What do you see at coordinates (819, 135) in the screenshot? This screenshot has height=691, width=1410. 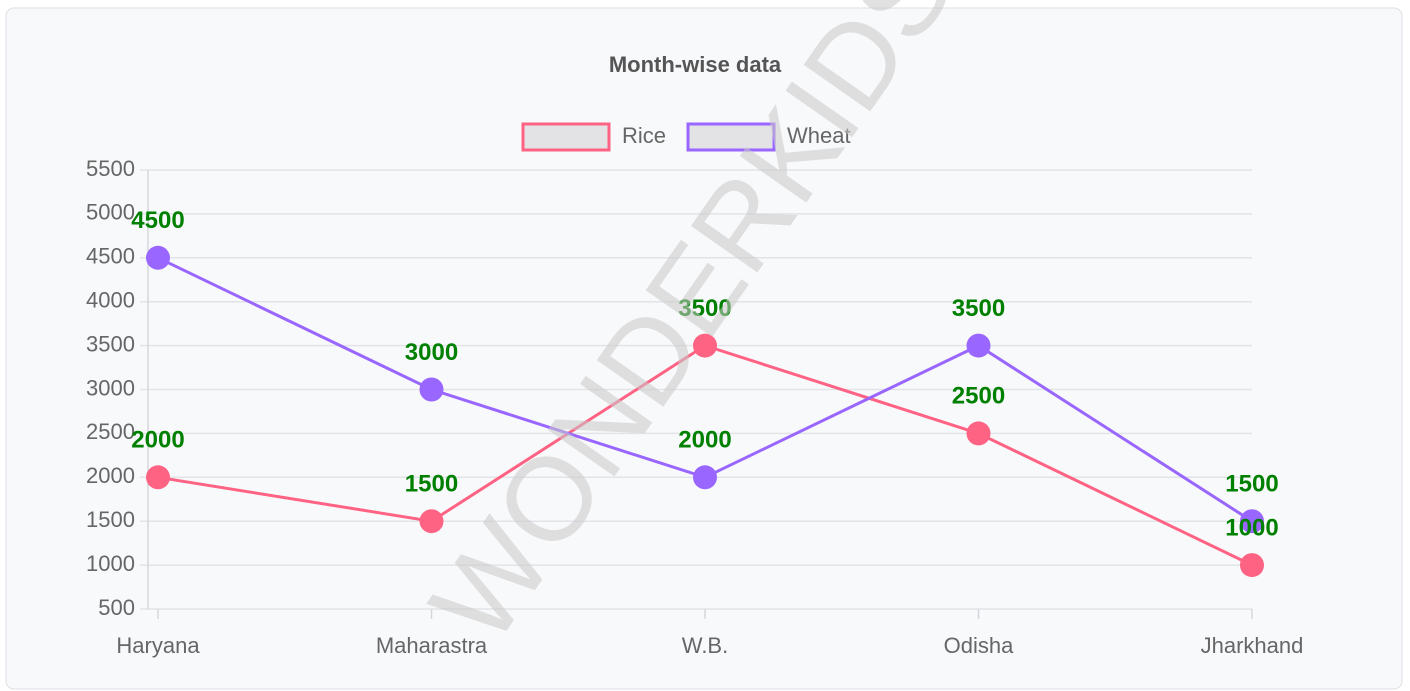 I see `legend-label: Wheat` at bounding box center [819, 135].